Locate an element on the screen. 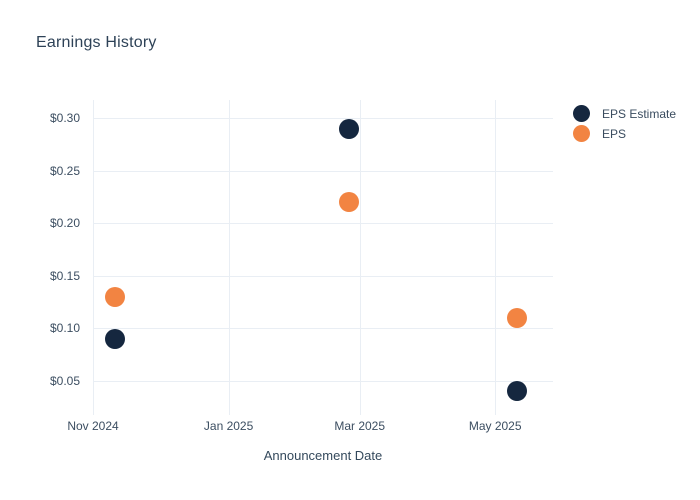 This screenshot has width=700, height=500. y-tick-label: $0.20 is located at coordinates (64, 223).